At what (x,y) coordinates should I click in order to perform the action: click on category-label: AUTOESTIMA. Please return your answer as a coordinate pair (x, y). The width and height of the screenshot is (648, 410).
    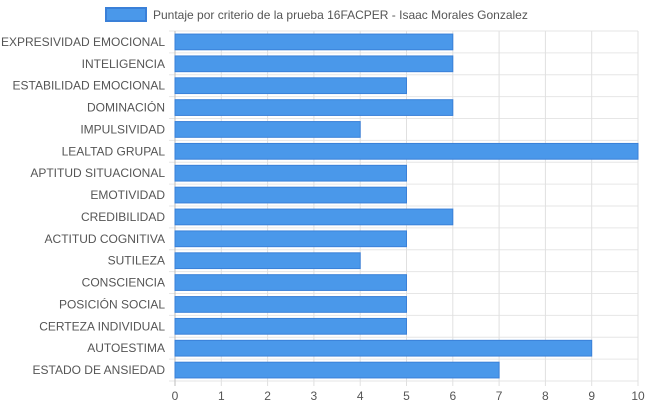
    Looking at the image, I should click on (126, 348).